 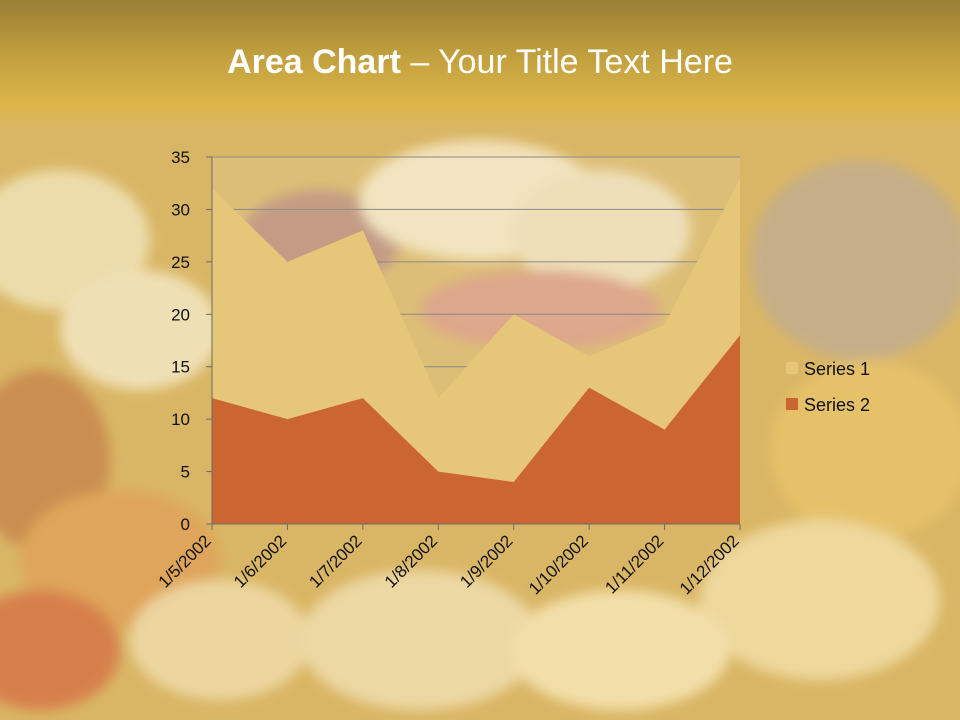 I want to click on y-tick-label: 0, so click(x=185, y=524).